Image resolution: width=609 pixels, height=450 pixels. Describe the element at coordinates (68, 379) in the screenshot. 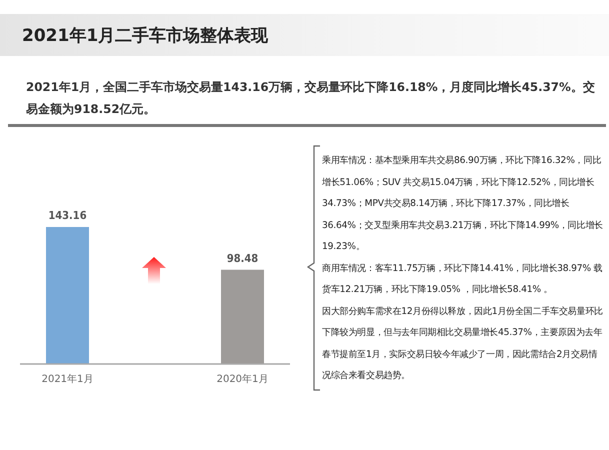

I see `x-tick-label: 2021年1月` at that location.